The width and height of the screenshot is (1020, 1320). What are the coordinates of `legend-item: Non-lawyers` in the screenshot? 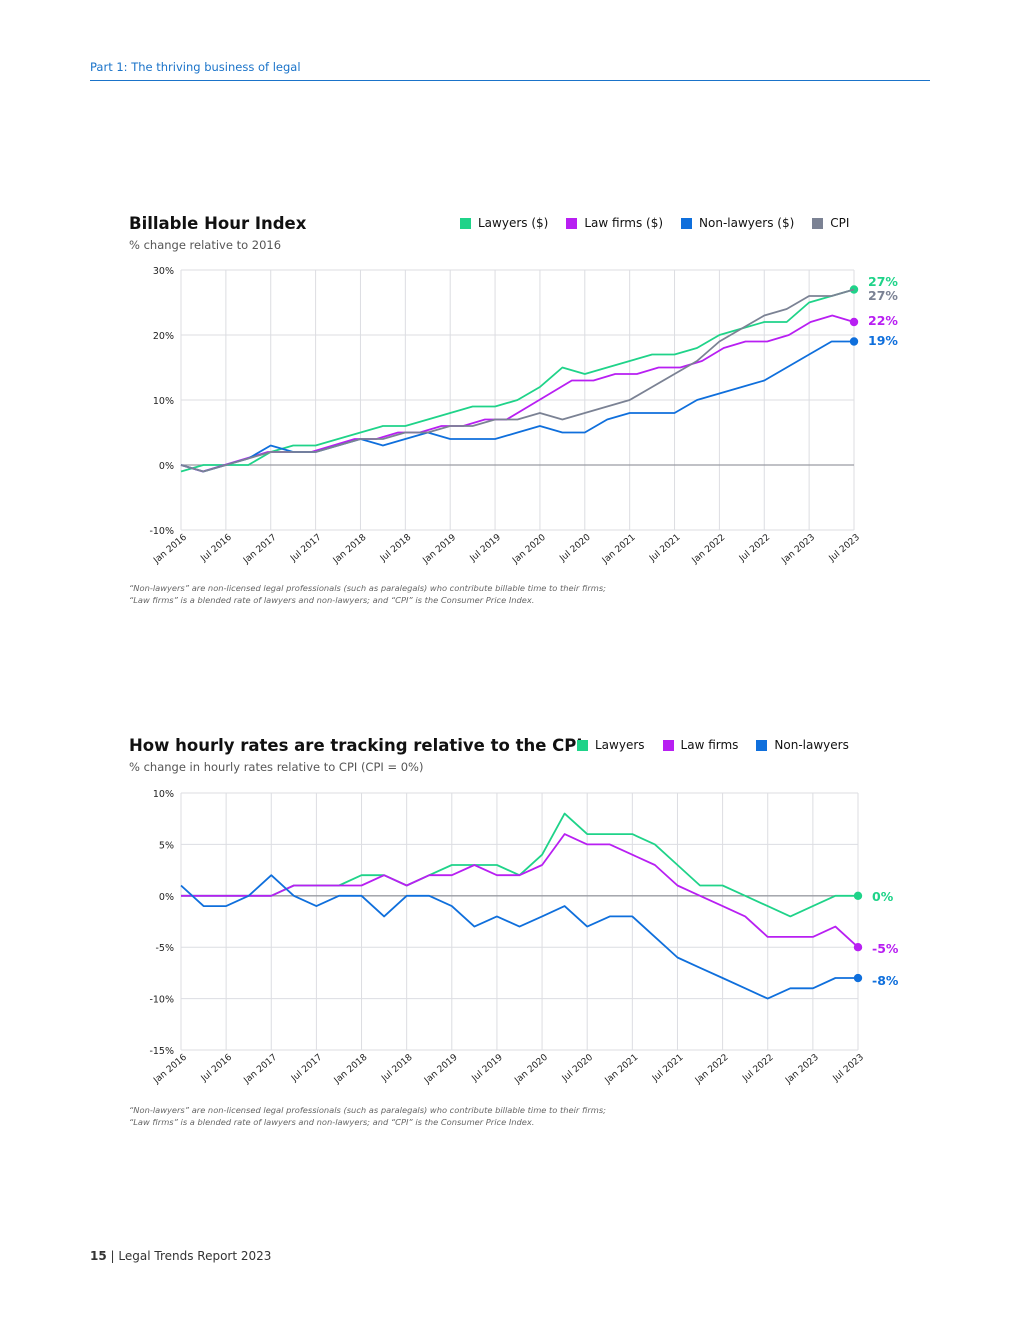 It's located at (802, 745).